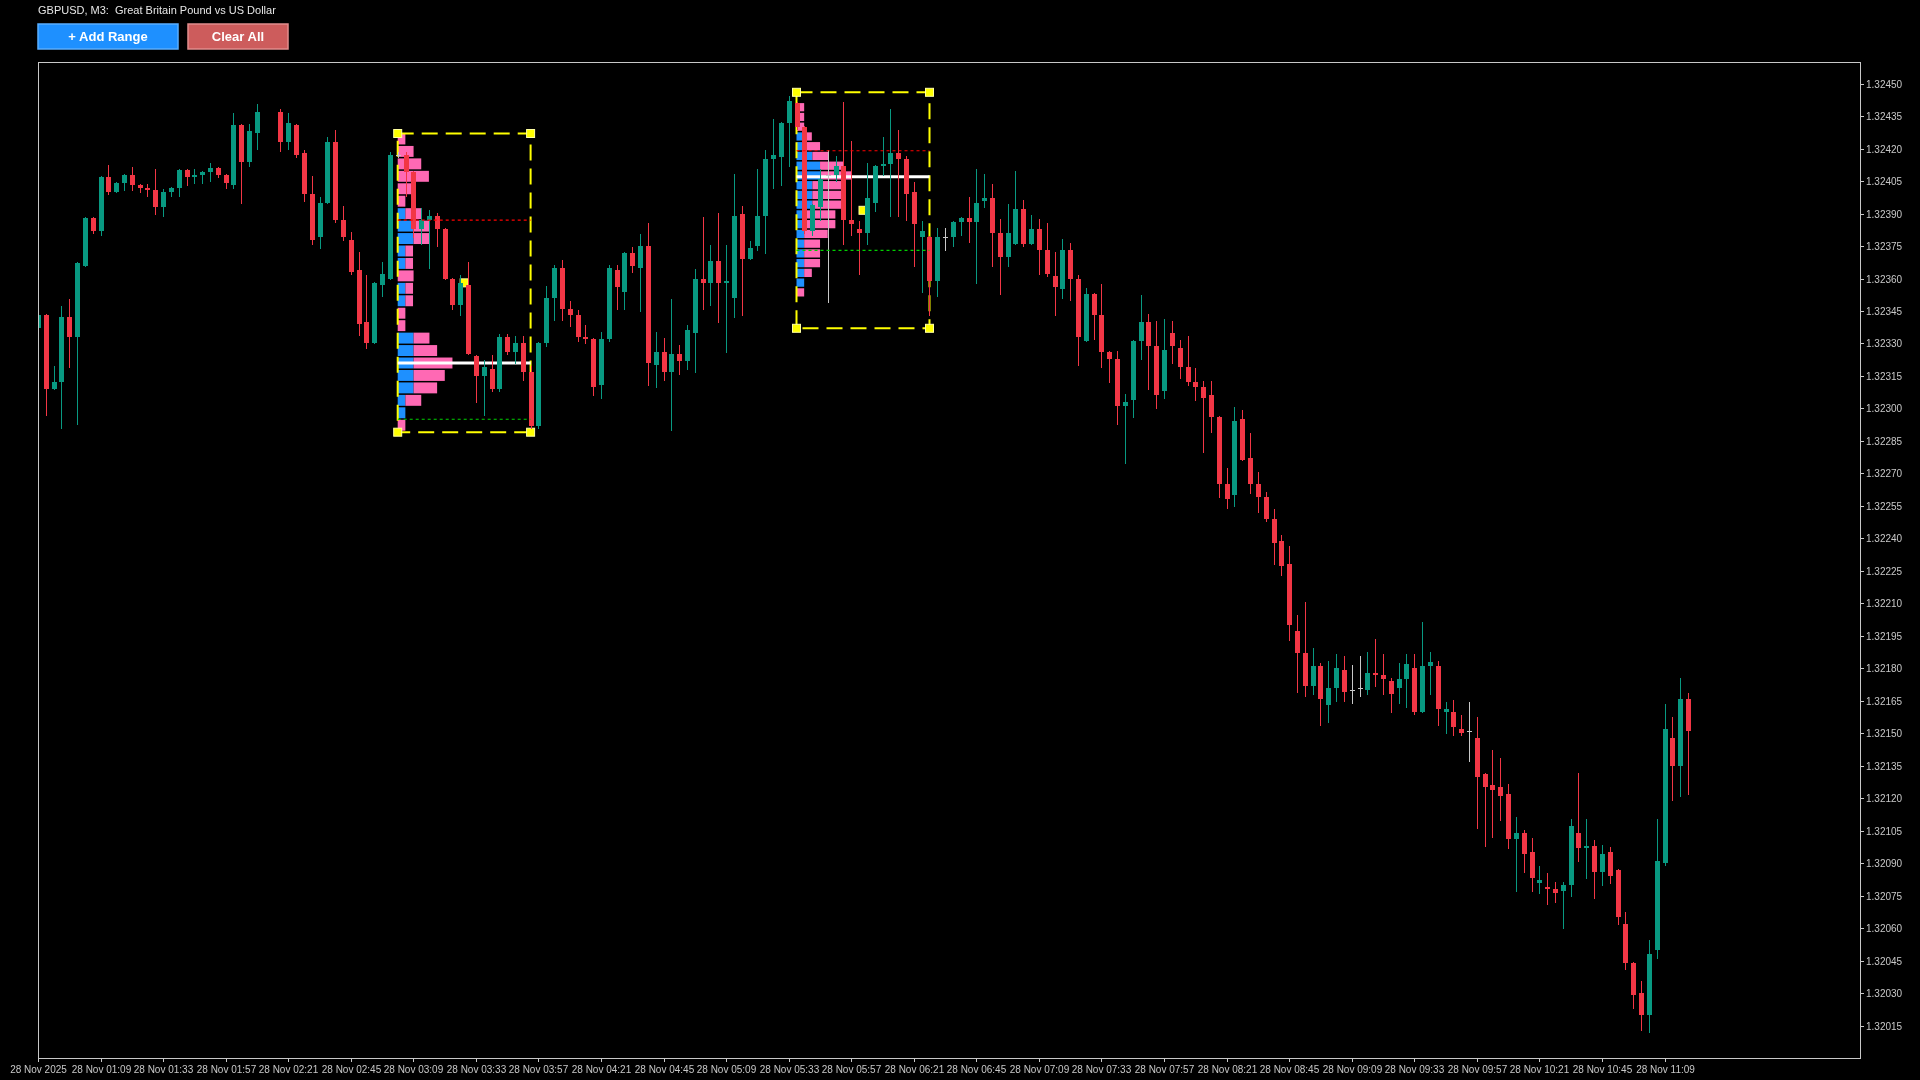  Describe the element at coordinates (226, 1069) in the screenshot. I see `x-tick-label: 28 Nov 01:57` at that location.